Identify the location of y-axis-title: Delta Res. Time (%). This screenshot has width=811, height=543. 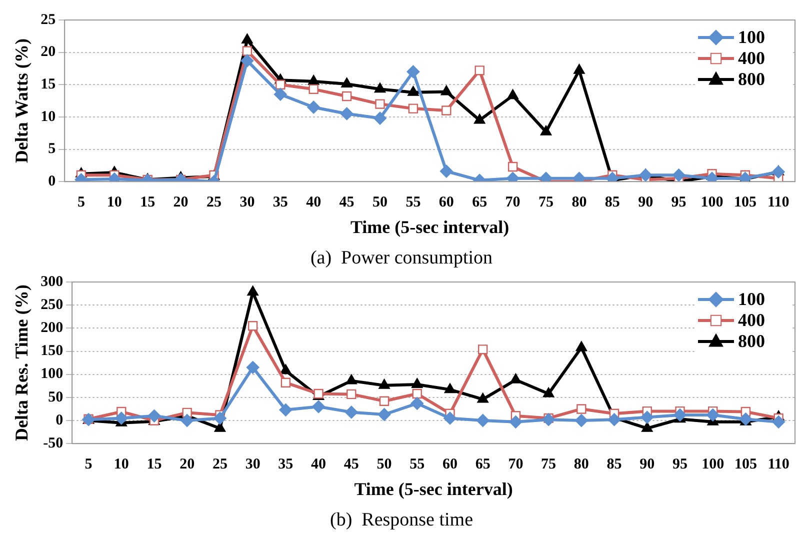
(21, 362).